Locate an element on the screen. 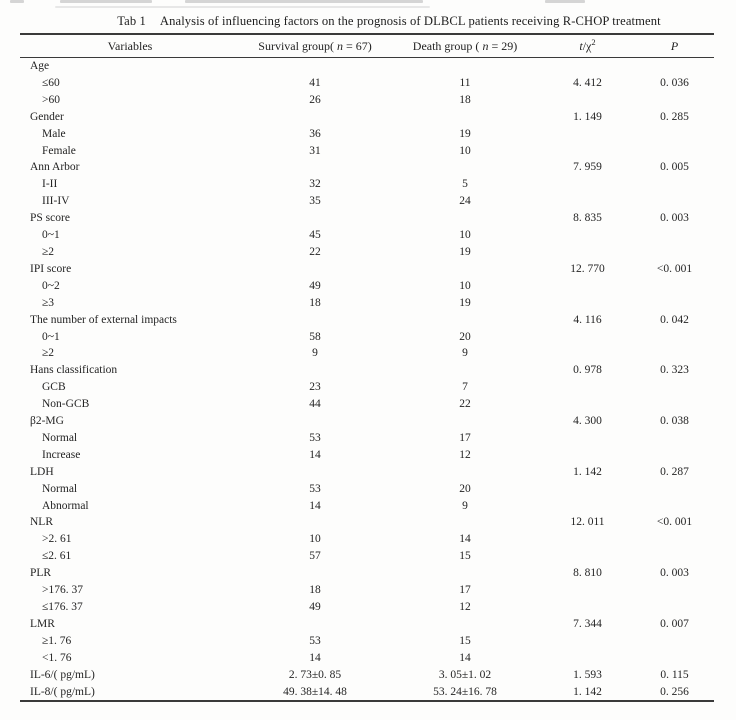  table-row: Gender 1. 149 0. 285 is located at coordinates (367, 117).